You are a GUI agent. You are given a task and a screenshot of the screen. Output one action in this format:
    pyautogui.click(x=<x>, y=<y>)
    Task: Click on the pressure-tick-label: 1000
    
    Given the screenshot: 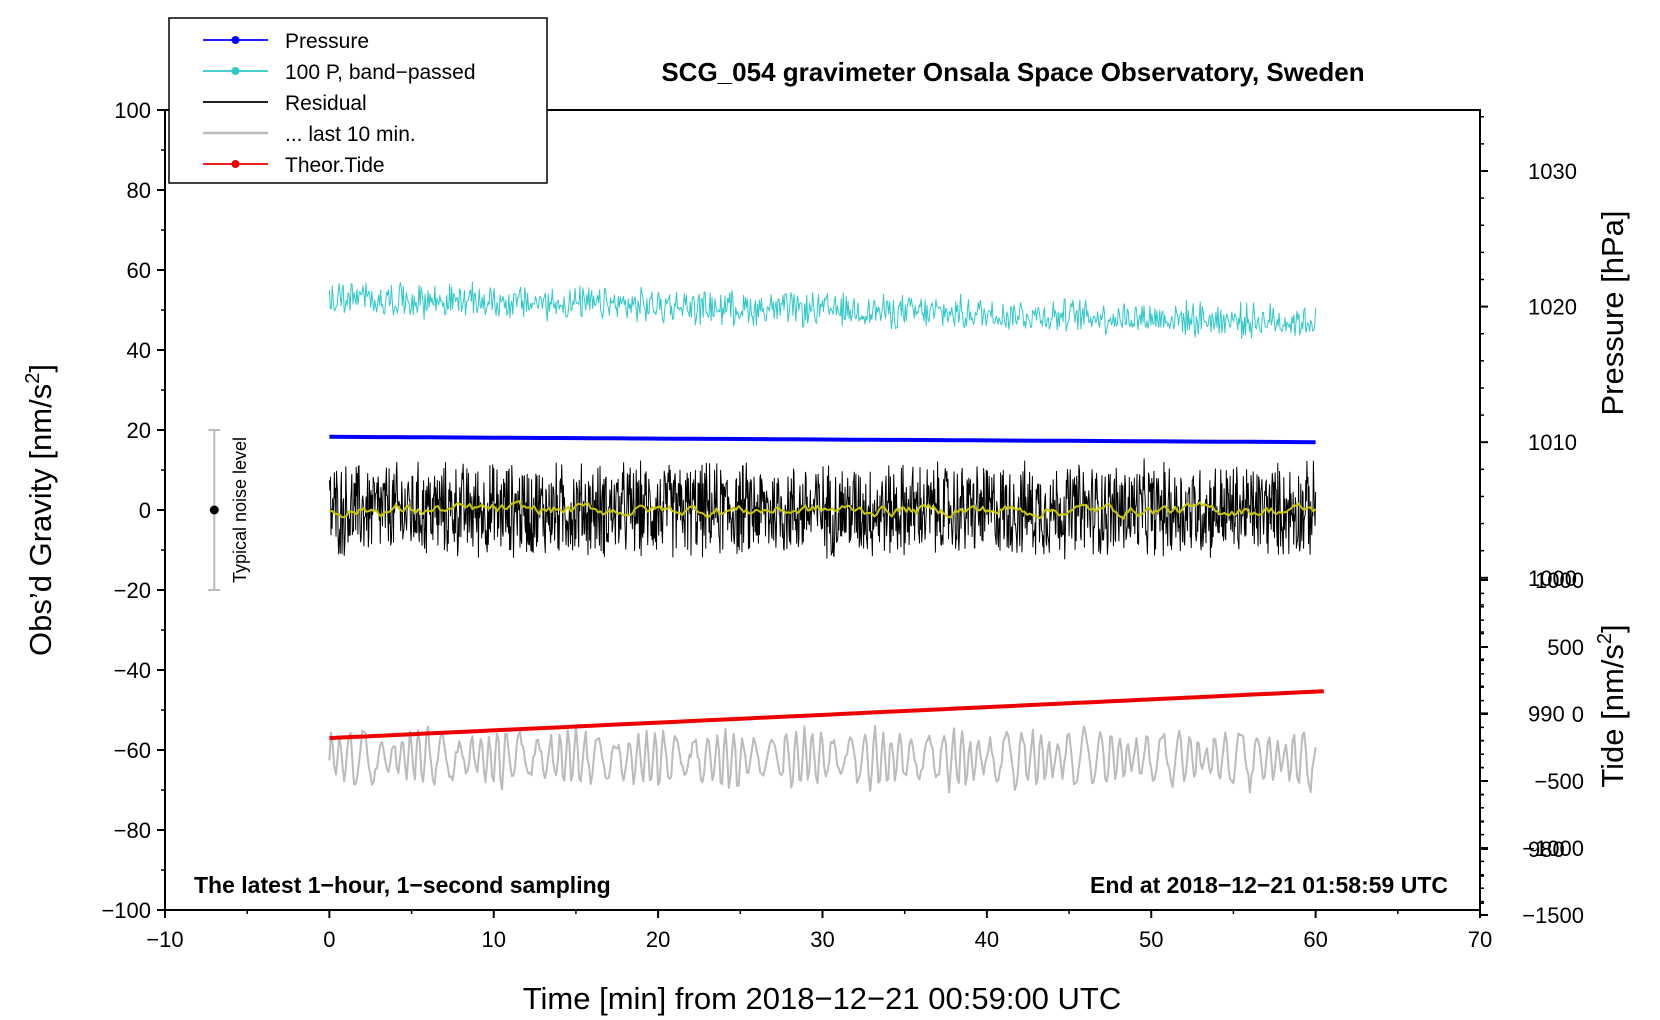 What is the action you would take?
    pyautogui.click(x=1552, y=578)
    